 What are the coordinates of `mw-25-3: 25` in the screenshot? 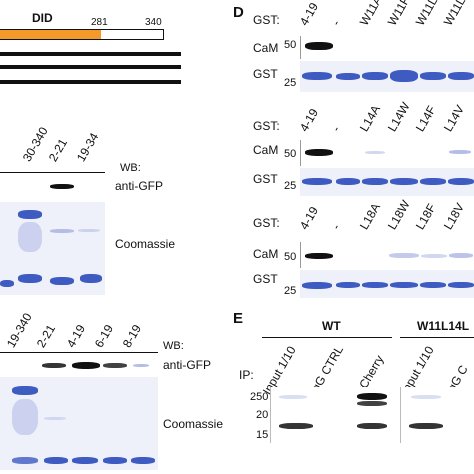 It's located at (290, 291).